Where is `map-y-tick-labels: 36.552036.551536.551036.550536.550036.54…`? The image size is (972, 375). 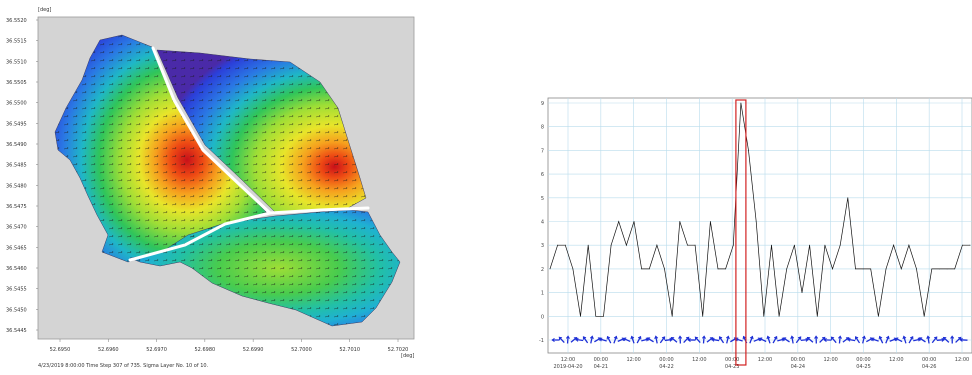
map-y-tick-labels: 36.552036.551536.551036.550536.550036.54… is located at coordinates (22, 176).